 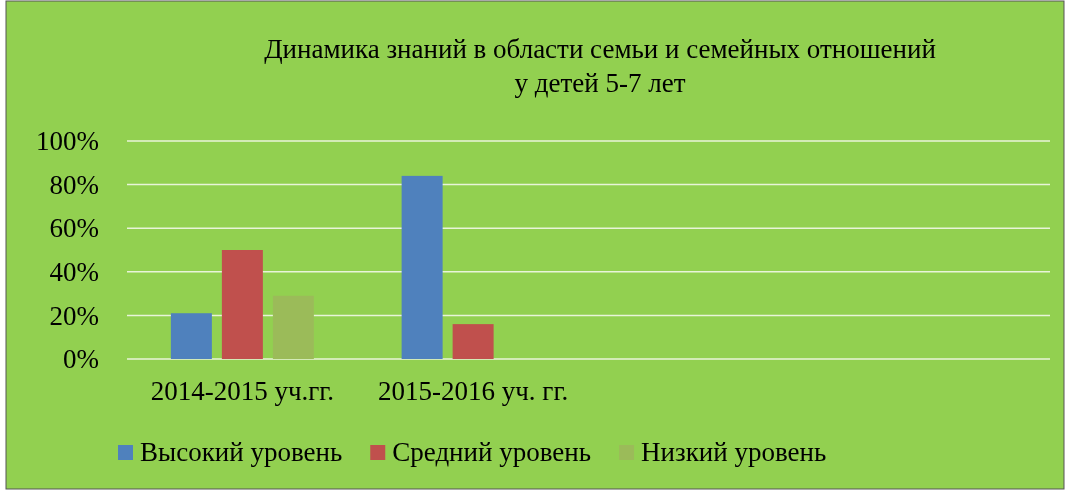 What do you see at coordinates (81, 359) in the screenshot?
I see `y-tick-label: 0%` at bounding box center [81, 359].